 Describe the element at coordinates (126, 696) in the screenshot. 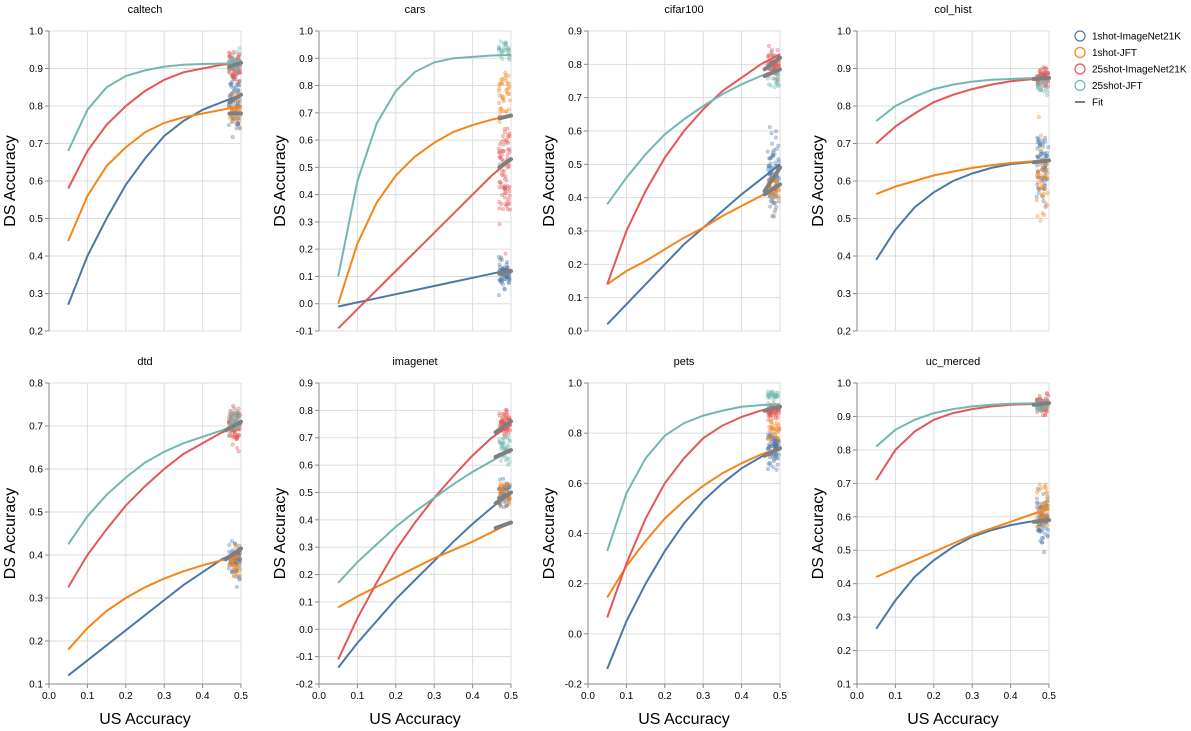

I see `x-tick-label: 0.2` at that location.